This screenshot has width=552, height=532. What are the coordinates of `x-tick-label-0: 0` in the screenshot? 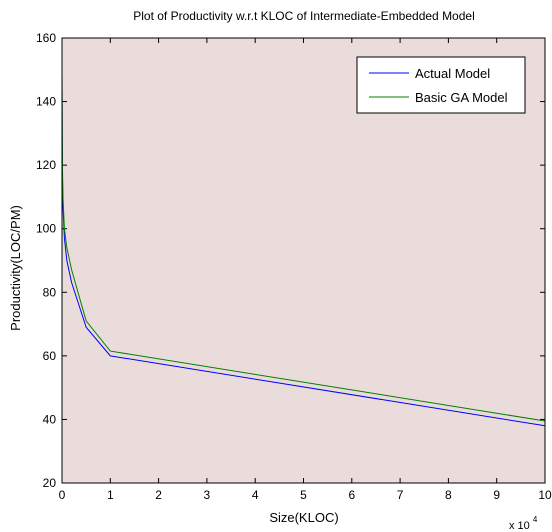 It's located at (62, 495).